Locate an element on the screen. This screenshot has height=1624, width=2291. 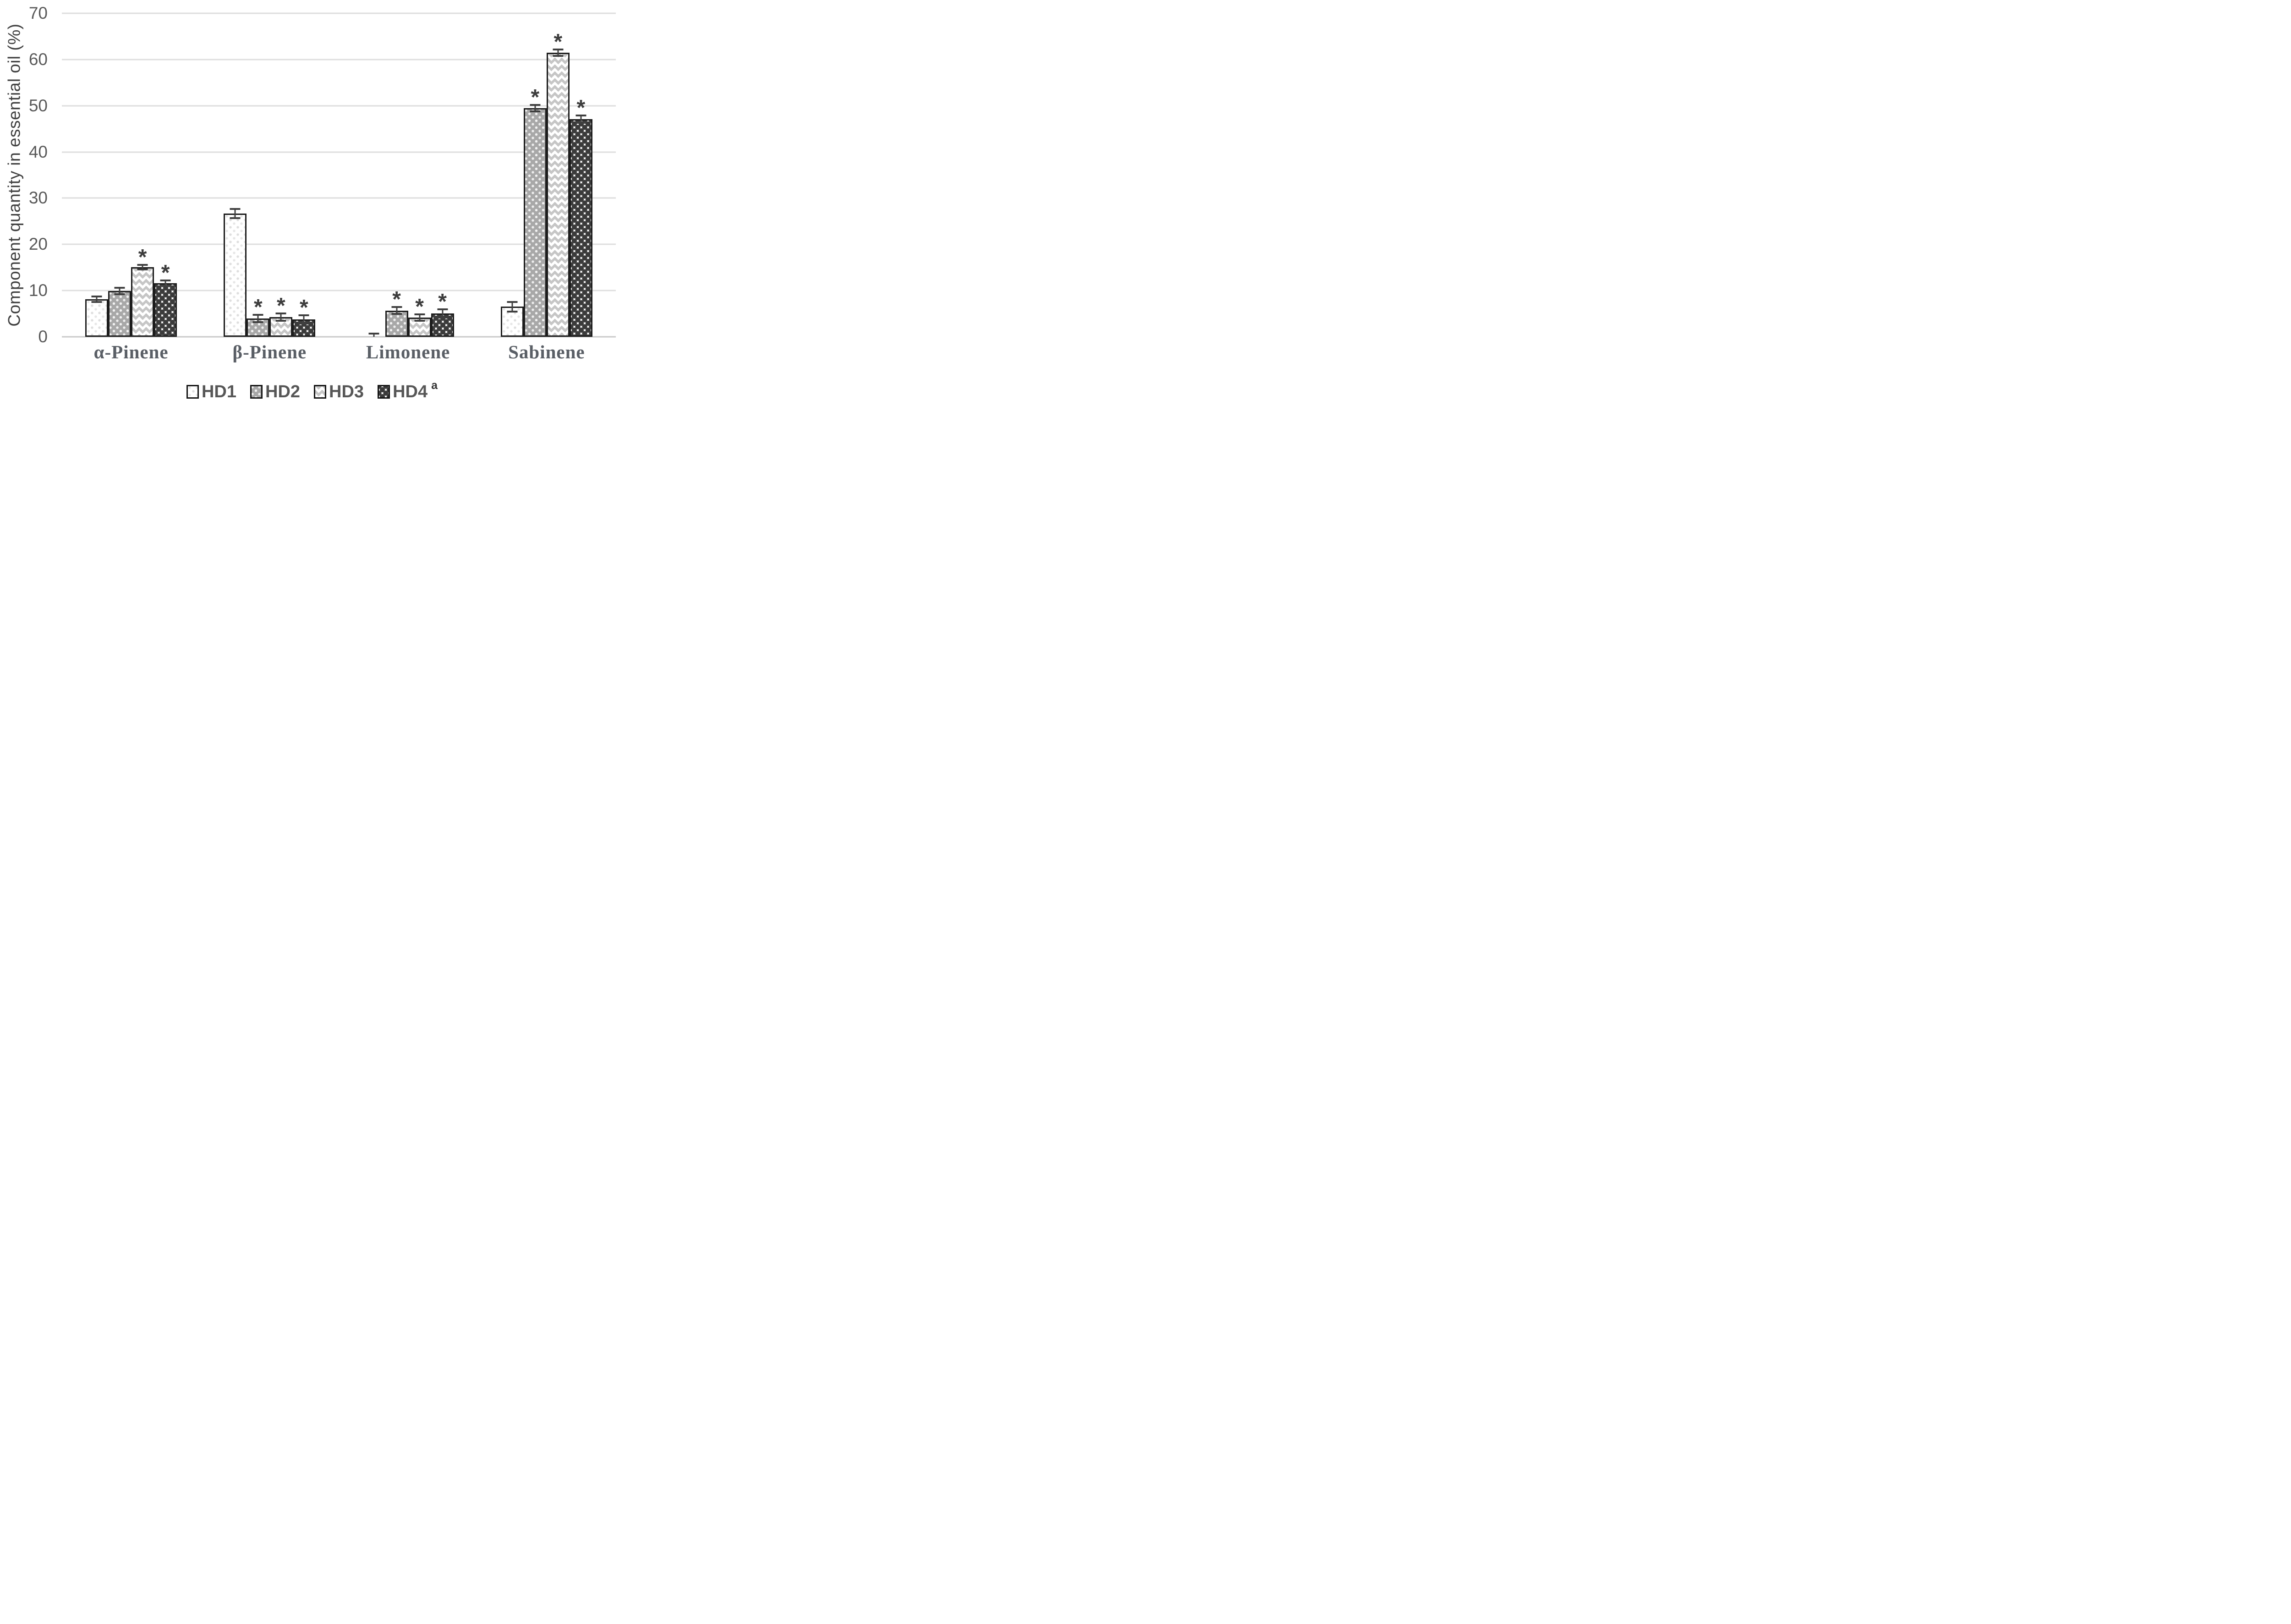
bar-group-2: * * * is located at coordinates (269, 175).